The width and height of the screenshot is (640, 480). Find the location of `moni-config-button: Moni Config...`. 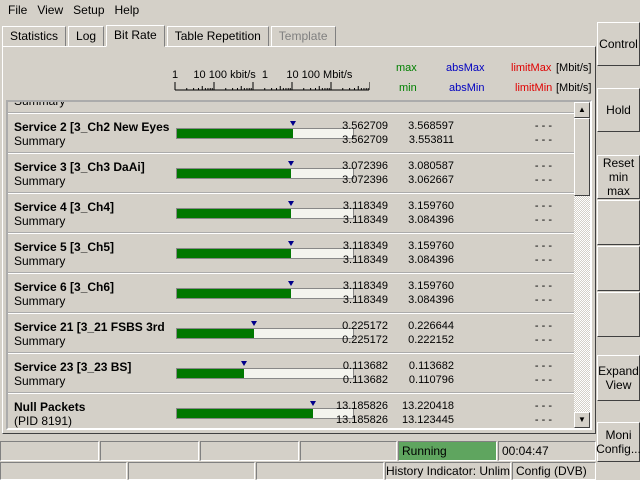

moni-config-button: Moni Config... is located at coordinates (618, 442).